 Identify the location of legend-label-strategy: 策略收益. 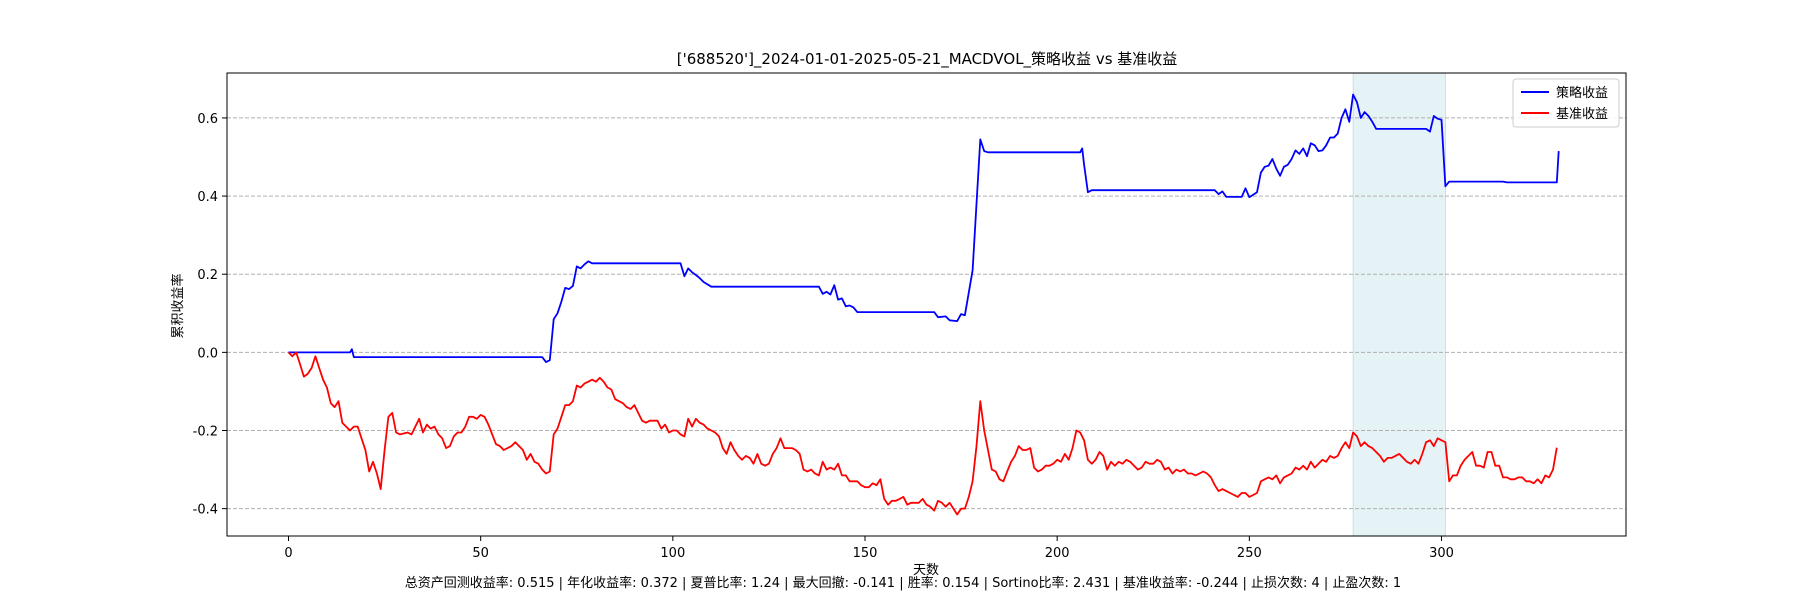
(1582, 93).